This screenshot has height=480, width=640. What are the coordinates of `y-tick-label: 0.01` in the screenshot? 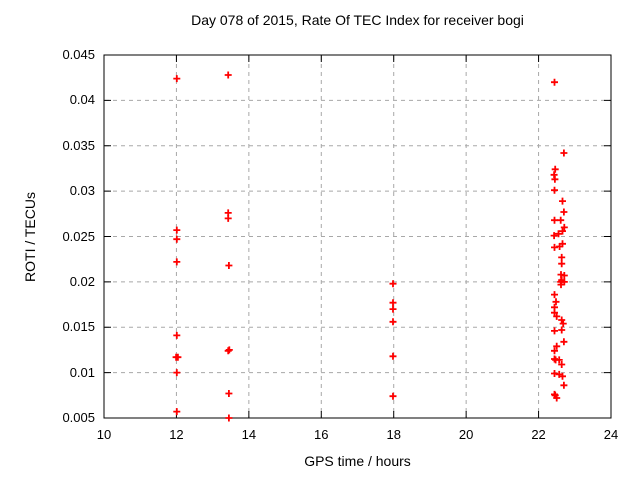 It's located at (82, 372).